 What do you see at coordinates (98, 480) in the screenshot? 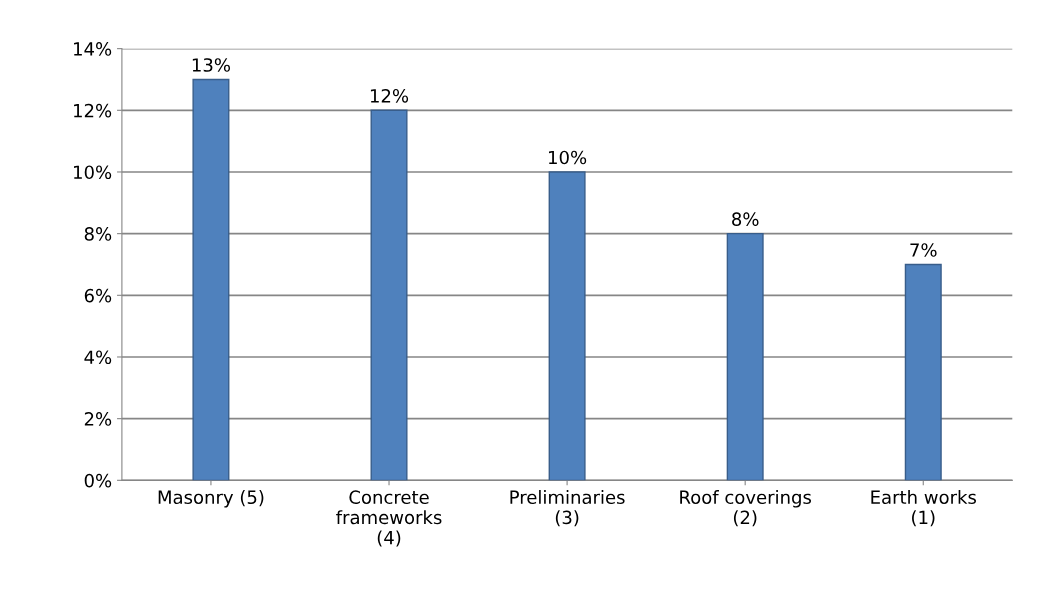
I see `y-tick-label: 0%` at bounding box center [98, 480].